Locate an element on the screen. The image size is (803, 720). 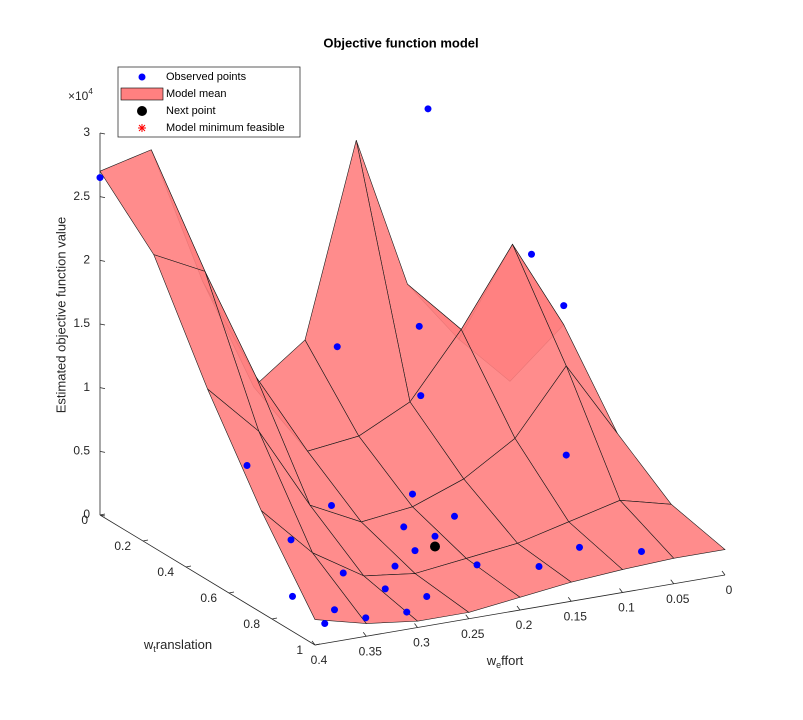
x-tick-label: 0.35 is located at coordinates (371, 651).